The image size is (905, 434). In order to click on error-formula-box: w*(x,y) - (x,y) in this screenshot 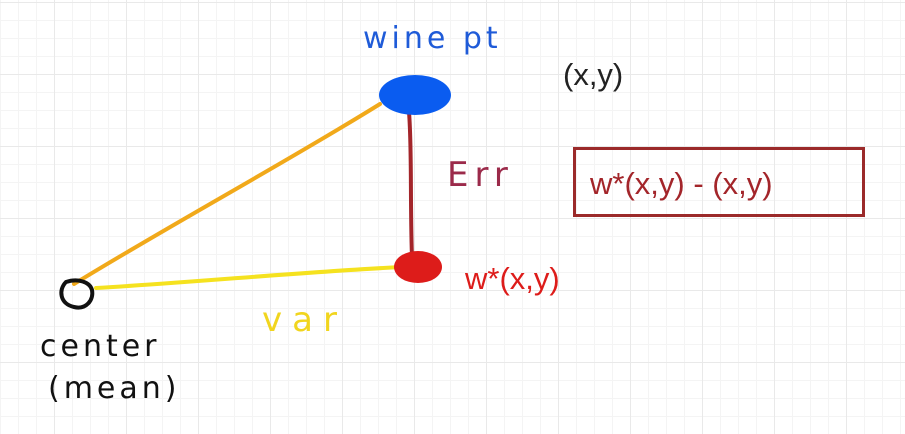, I will do `click(719, 182)`.